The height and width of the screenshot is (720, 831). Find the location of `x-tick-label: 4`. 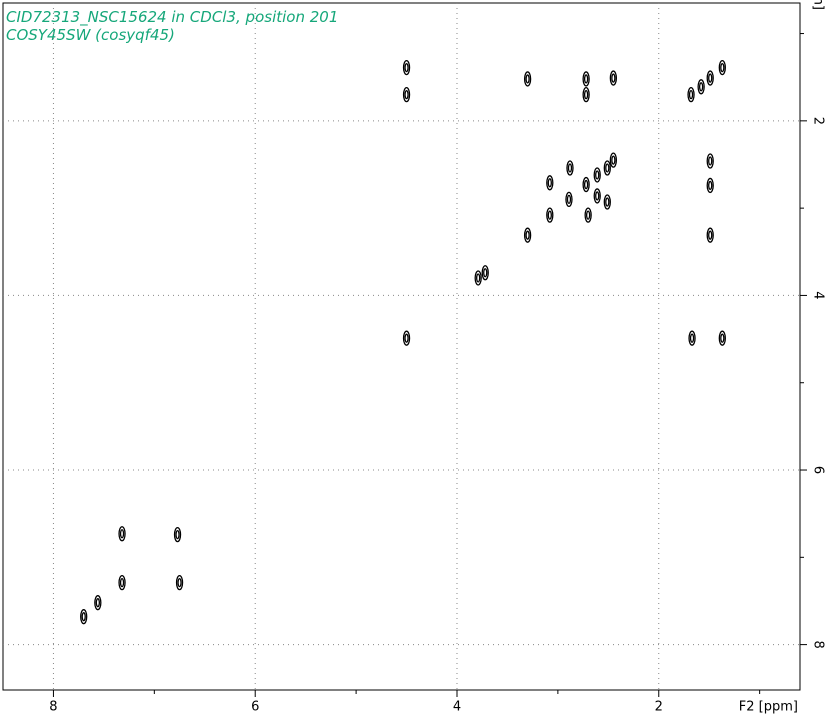

x-tick-label: 4 is located at coordinates (457, 707).